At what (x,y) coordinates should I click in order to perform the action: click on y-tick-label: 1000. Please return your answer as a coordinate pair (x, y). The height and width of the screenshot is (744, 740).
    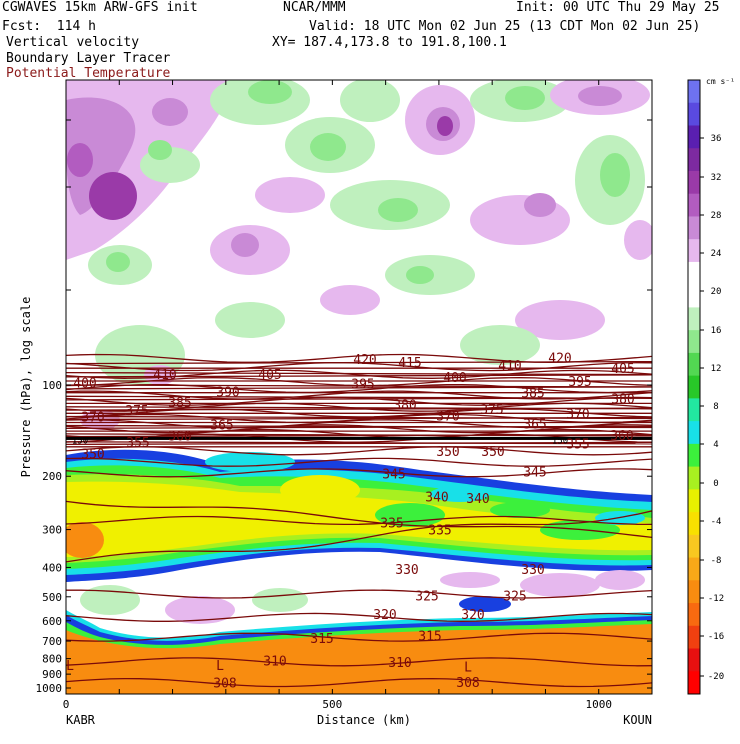
    Looking at the image, I should click on (49, 688).